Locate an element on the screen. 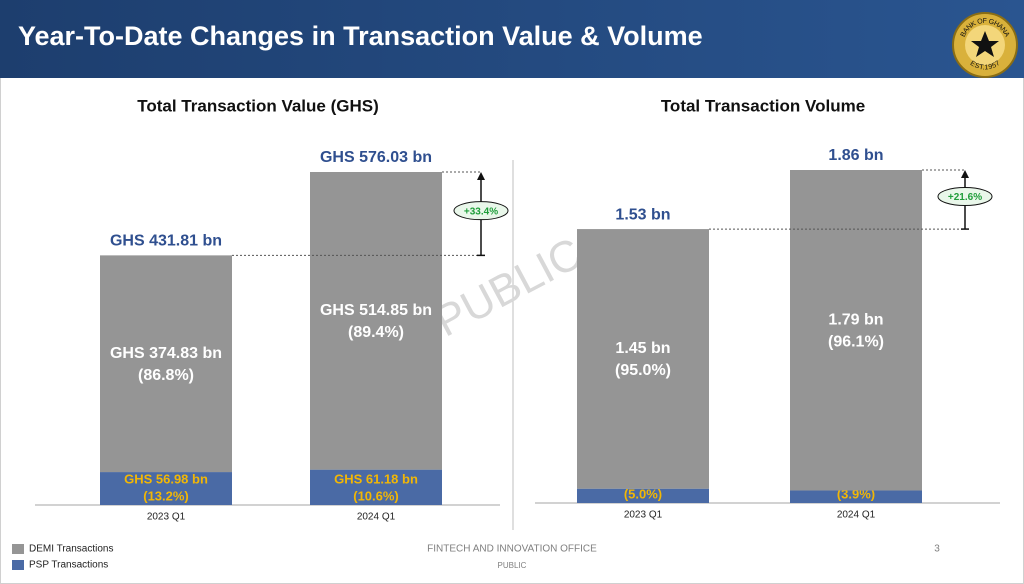  chart-title: Total Transaction Value (GHS) is located at coordinates (258, 105).